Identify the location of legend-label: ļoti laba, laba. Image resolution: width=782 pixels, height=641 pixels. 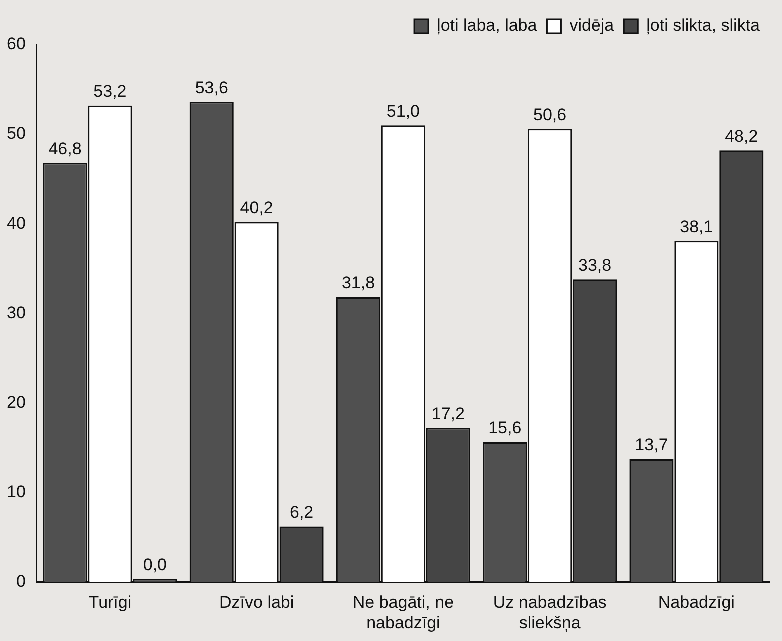
(487, 26).